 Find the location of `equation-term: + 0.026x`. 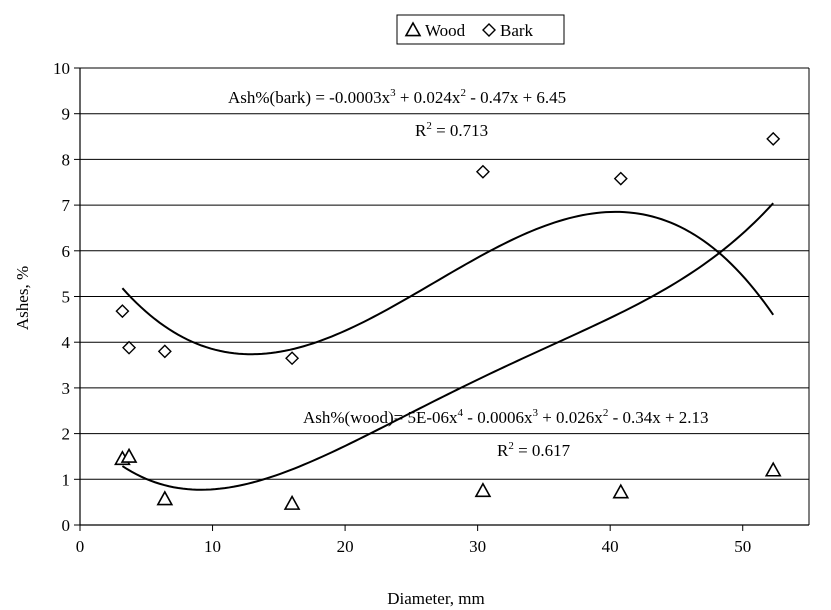

equation-term: + 0.026x is located at coordinates (570, 417).